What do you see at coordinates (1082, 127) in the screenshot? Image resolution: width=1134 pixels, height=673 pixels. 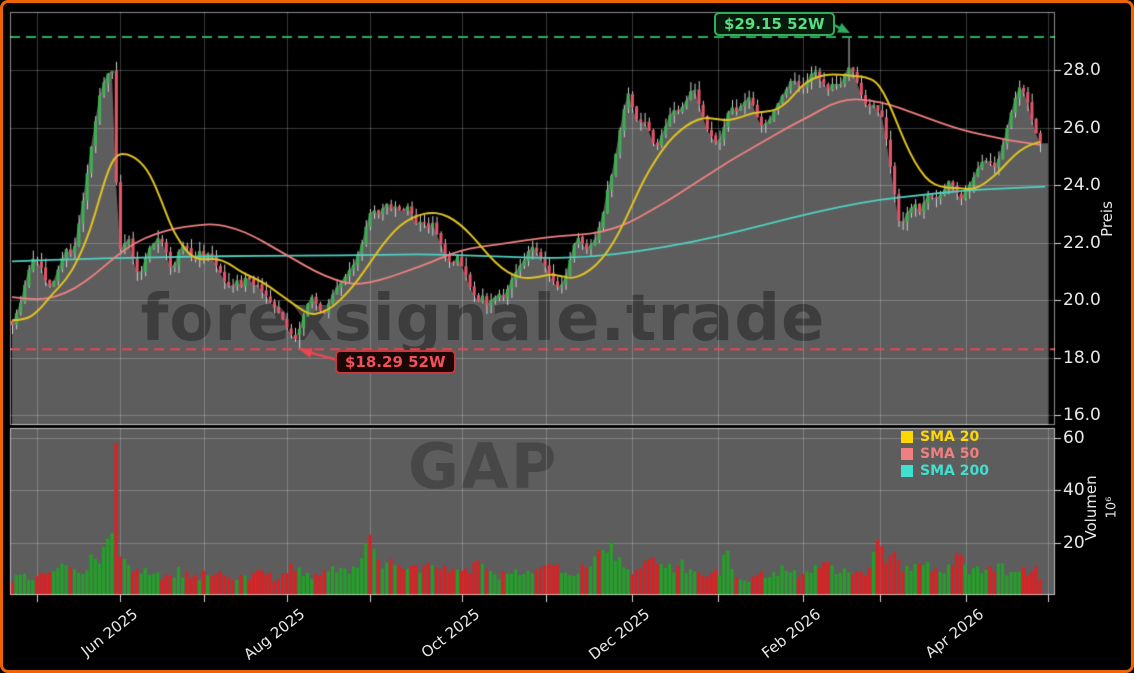 I see `price-axis-tick: 26.0` at bounding box center [1082, 127].